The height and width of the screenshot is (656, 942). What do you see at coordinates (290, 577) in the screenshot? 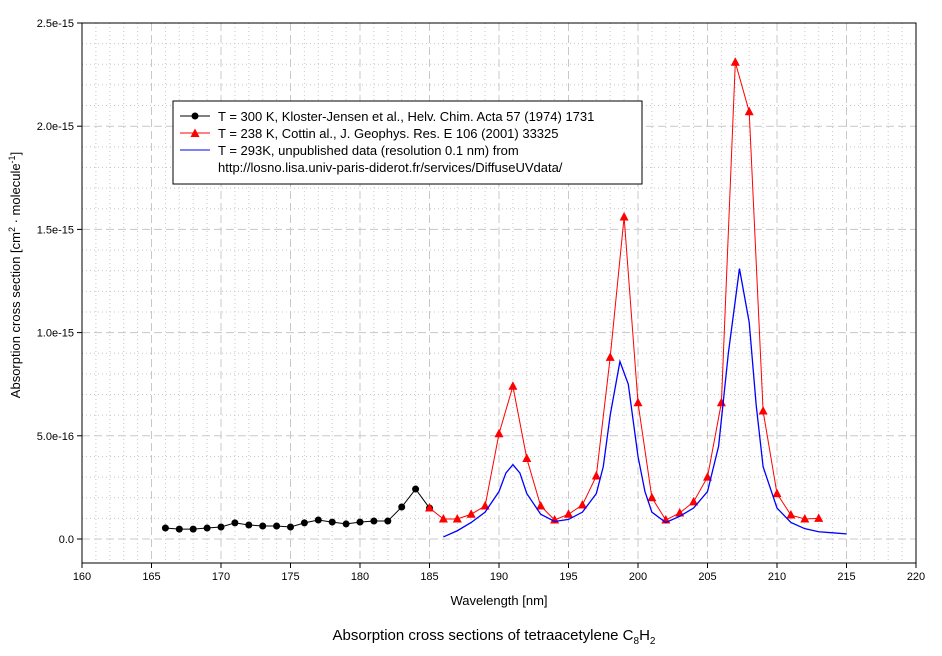
I see `x-tick-label: 175` at bounding box center [290, 577].